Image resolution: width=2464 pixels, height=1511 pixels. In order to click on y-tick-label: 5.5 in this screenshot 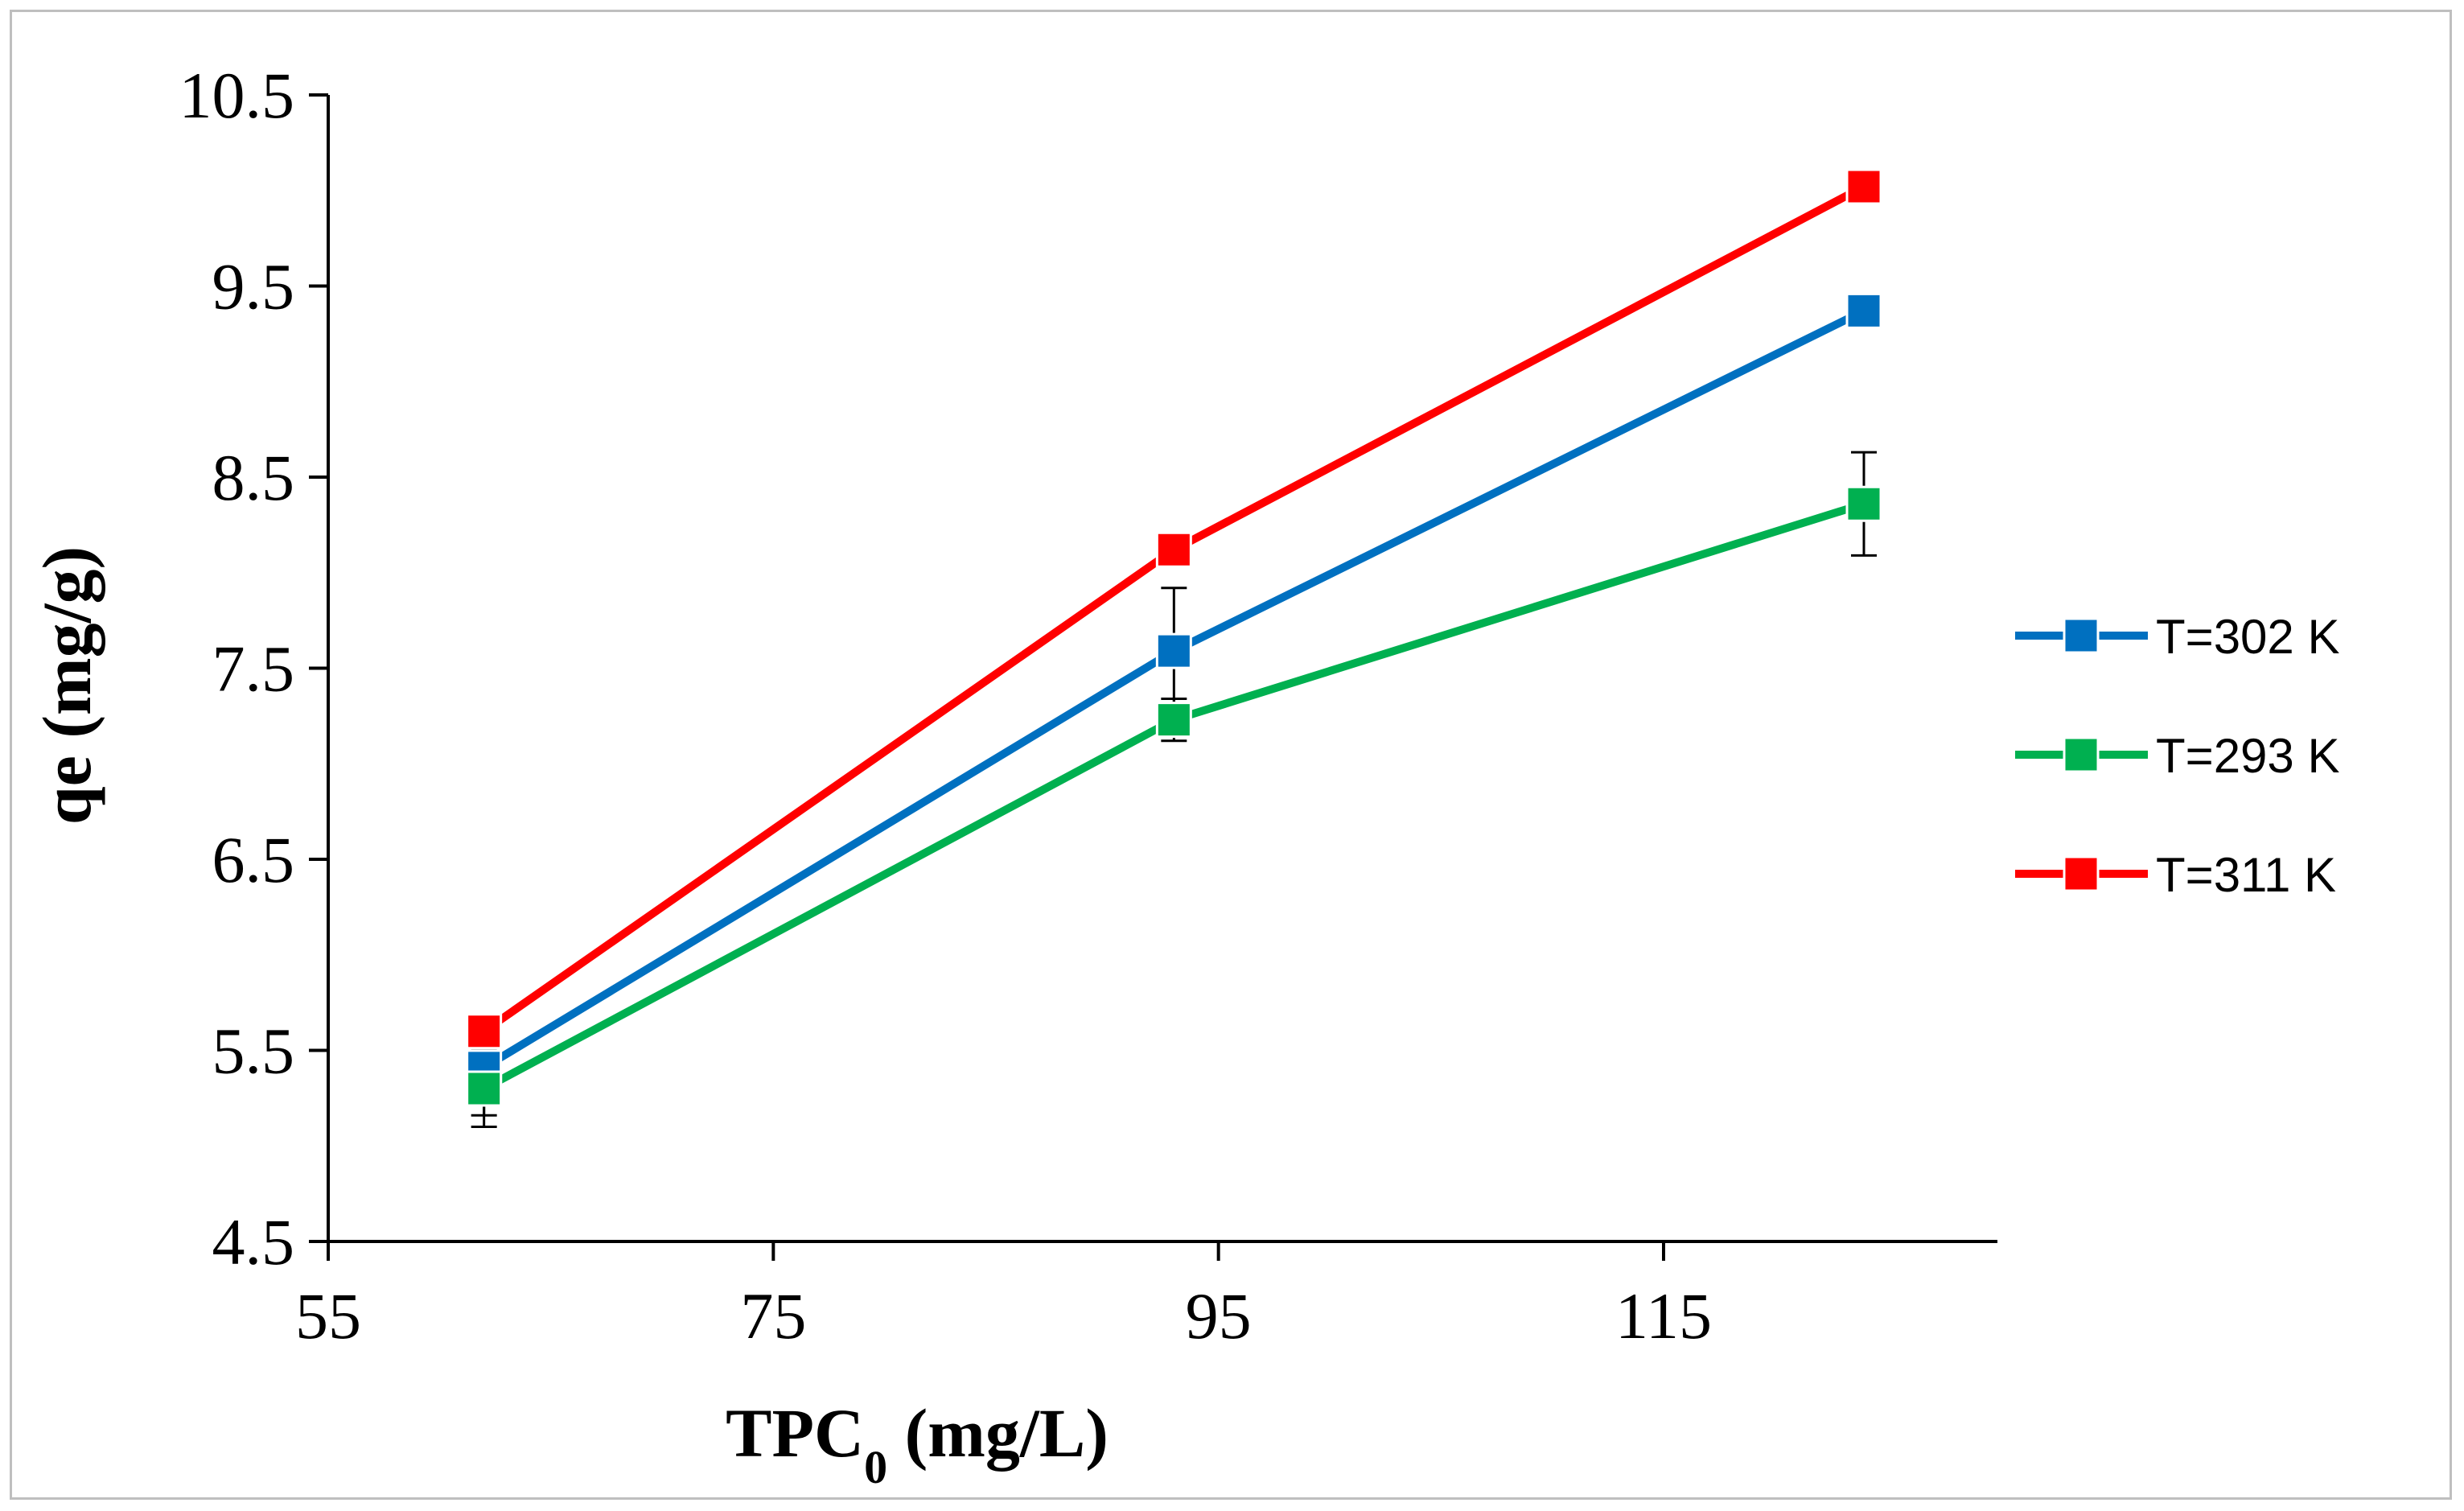, I will do `click(253, 1051)`.